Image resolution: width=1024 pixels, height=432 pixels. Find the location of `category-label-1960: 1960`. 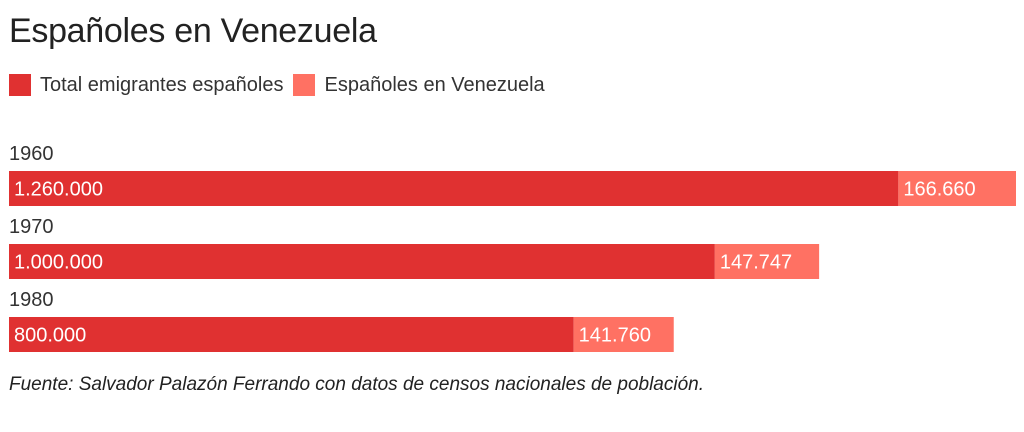

category-label-1960: 1960 is located at coordinates (31, 154).